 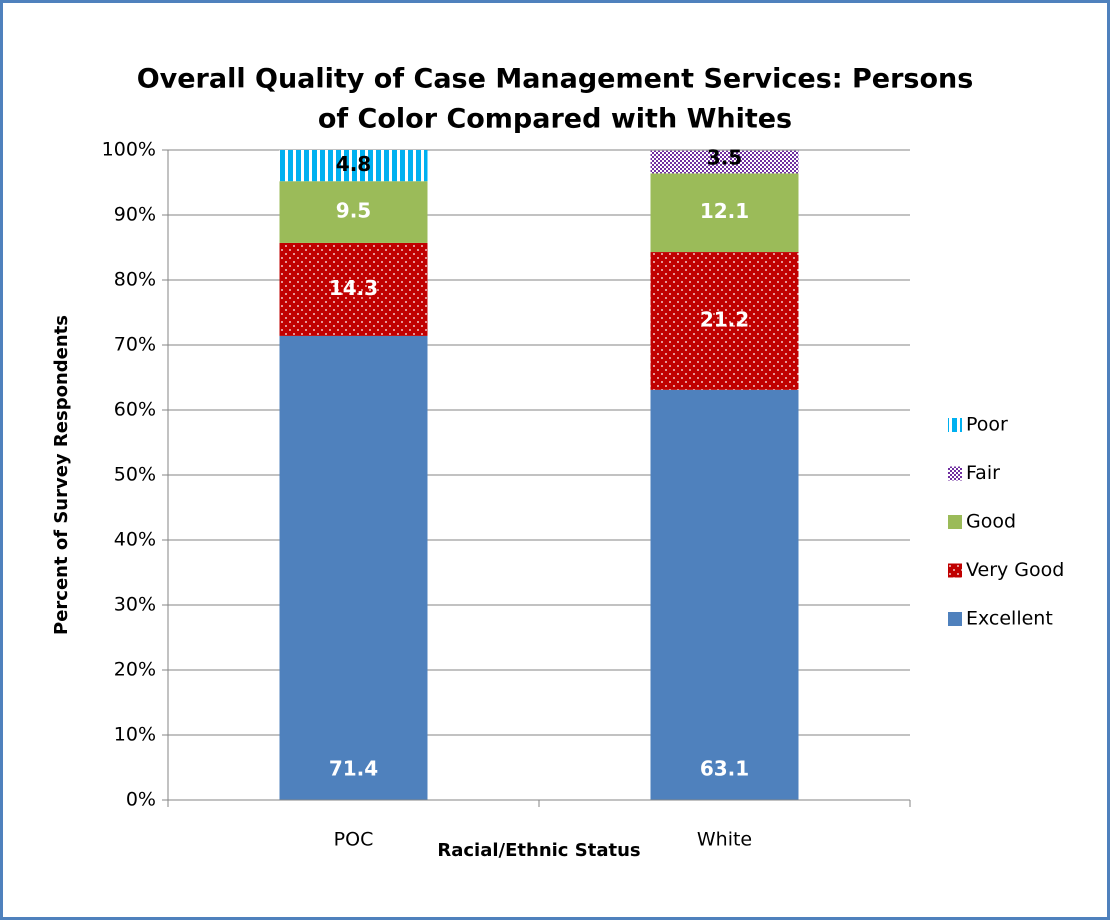 What do you see at coordinates (555, 119) in the screenshot?
I see `chart-title: of Color Compared with Whites` at bounding box center [555, 119].